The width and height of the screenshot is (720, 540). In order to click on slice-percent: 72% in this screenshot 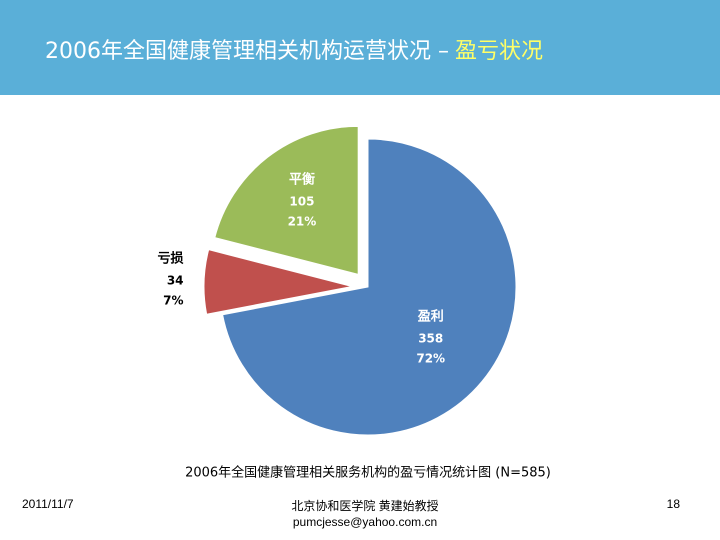, I will do `click(430, 358)`.